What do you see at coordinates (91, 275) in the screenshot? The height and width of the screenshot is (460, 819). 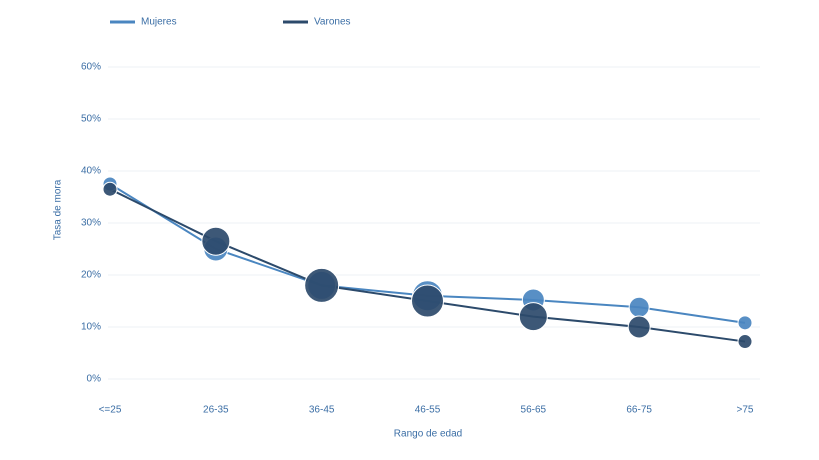 I see `y-tick-label: 20%` at bounding box center [91, 275].